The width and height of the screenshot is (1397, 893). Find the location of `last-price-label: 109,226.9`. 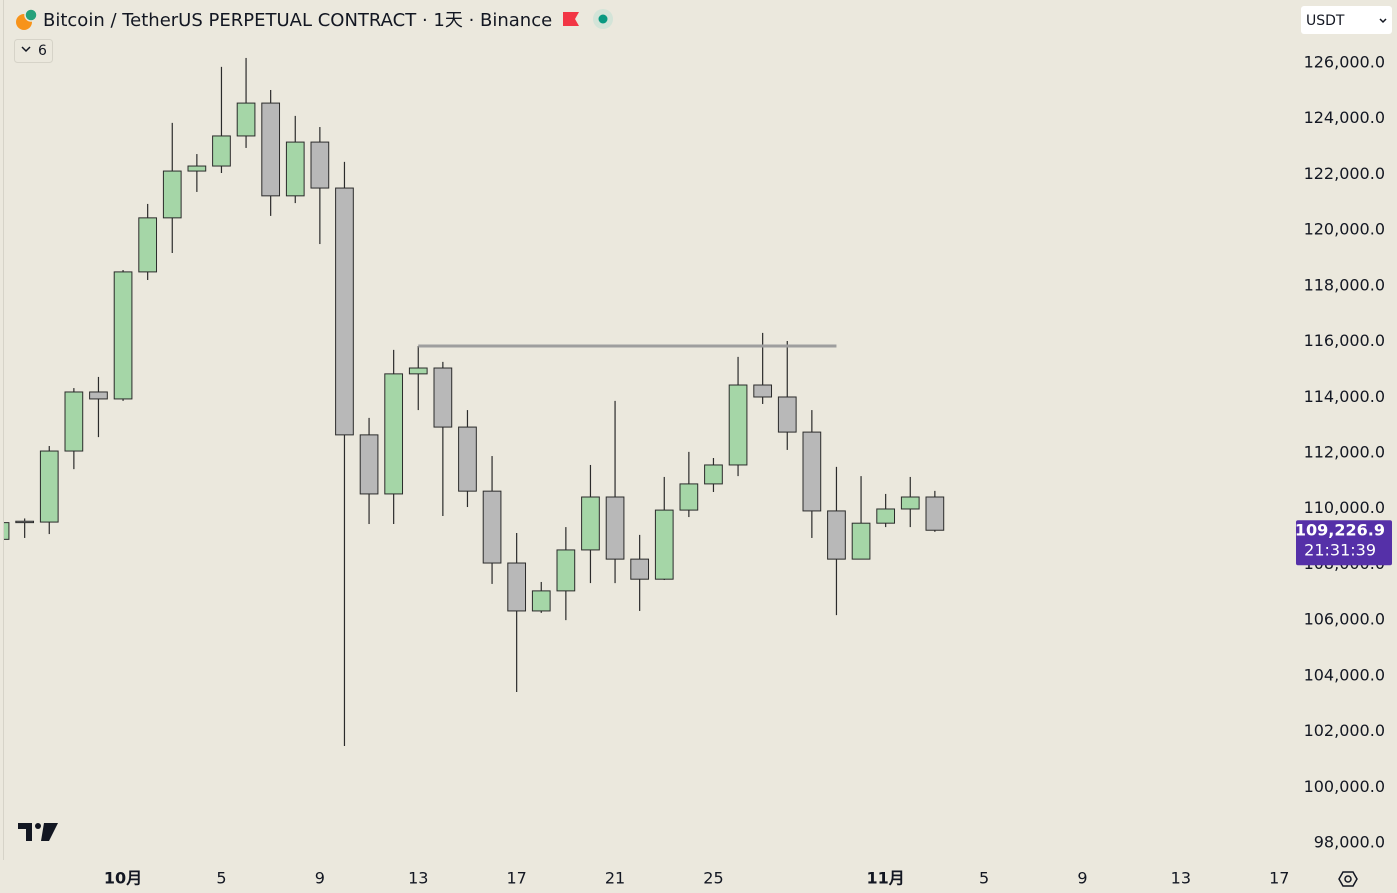

last-price-label: 109,226.9 is located at coordinates (1340, 530).